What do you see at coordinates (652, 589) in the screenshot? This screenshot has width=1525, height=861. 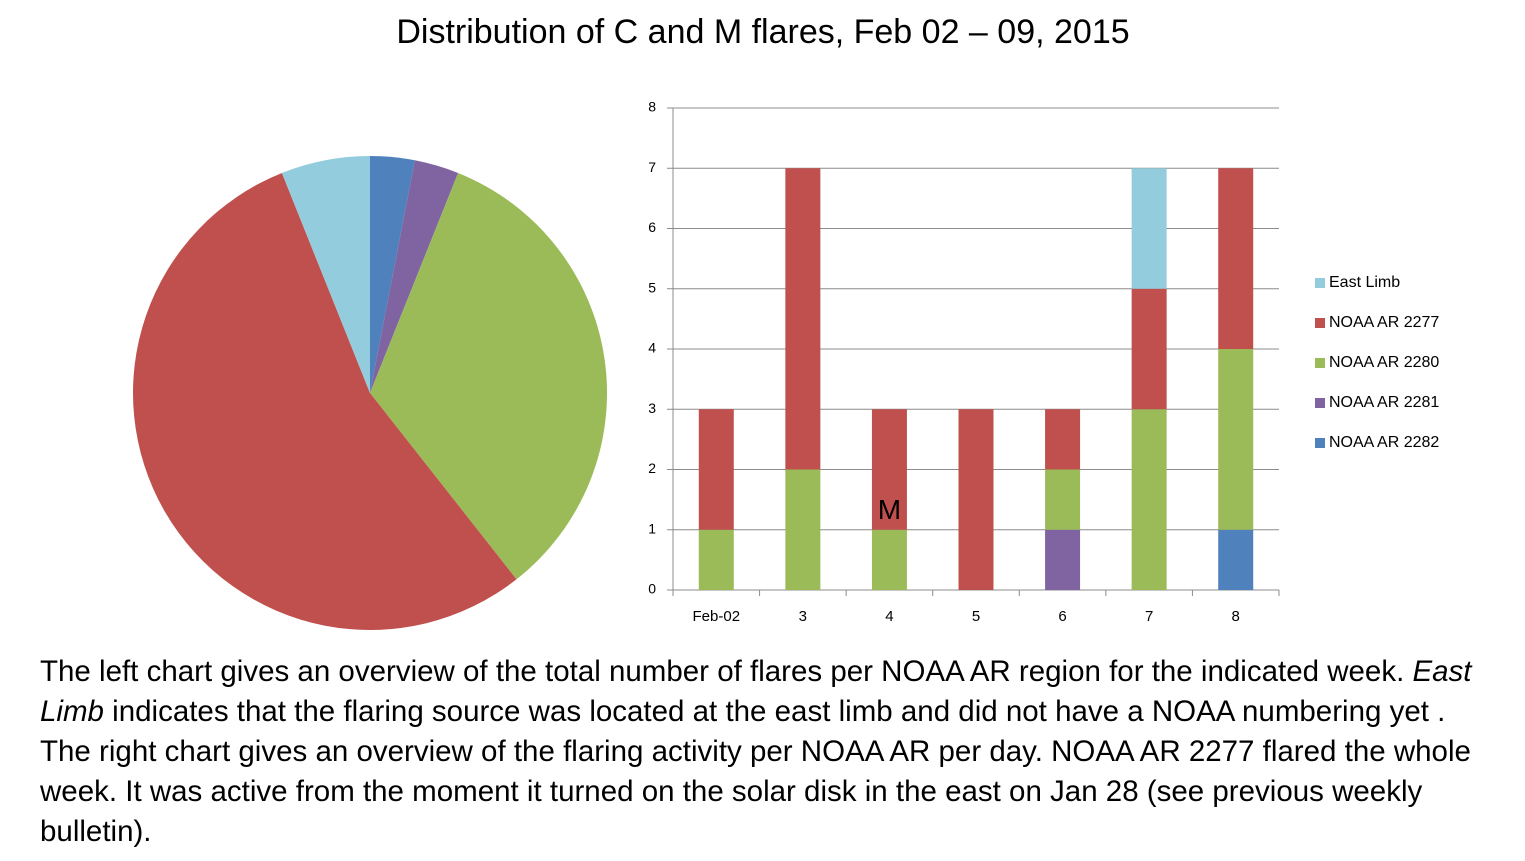 I see `y-tick-label: 0` at bounding box center [652, 589].